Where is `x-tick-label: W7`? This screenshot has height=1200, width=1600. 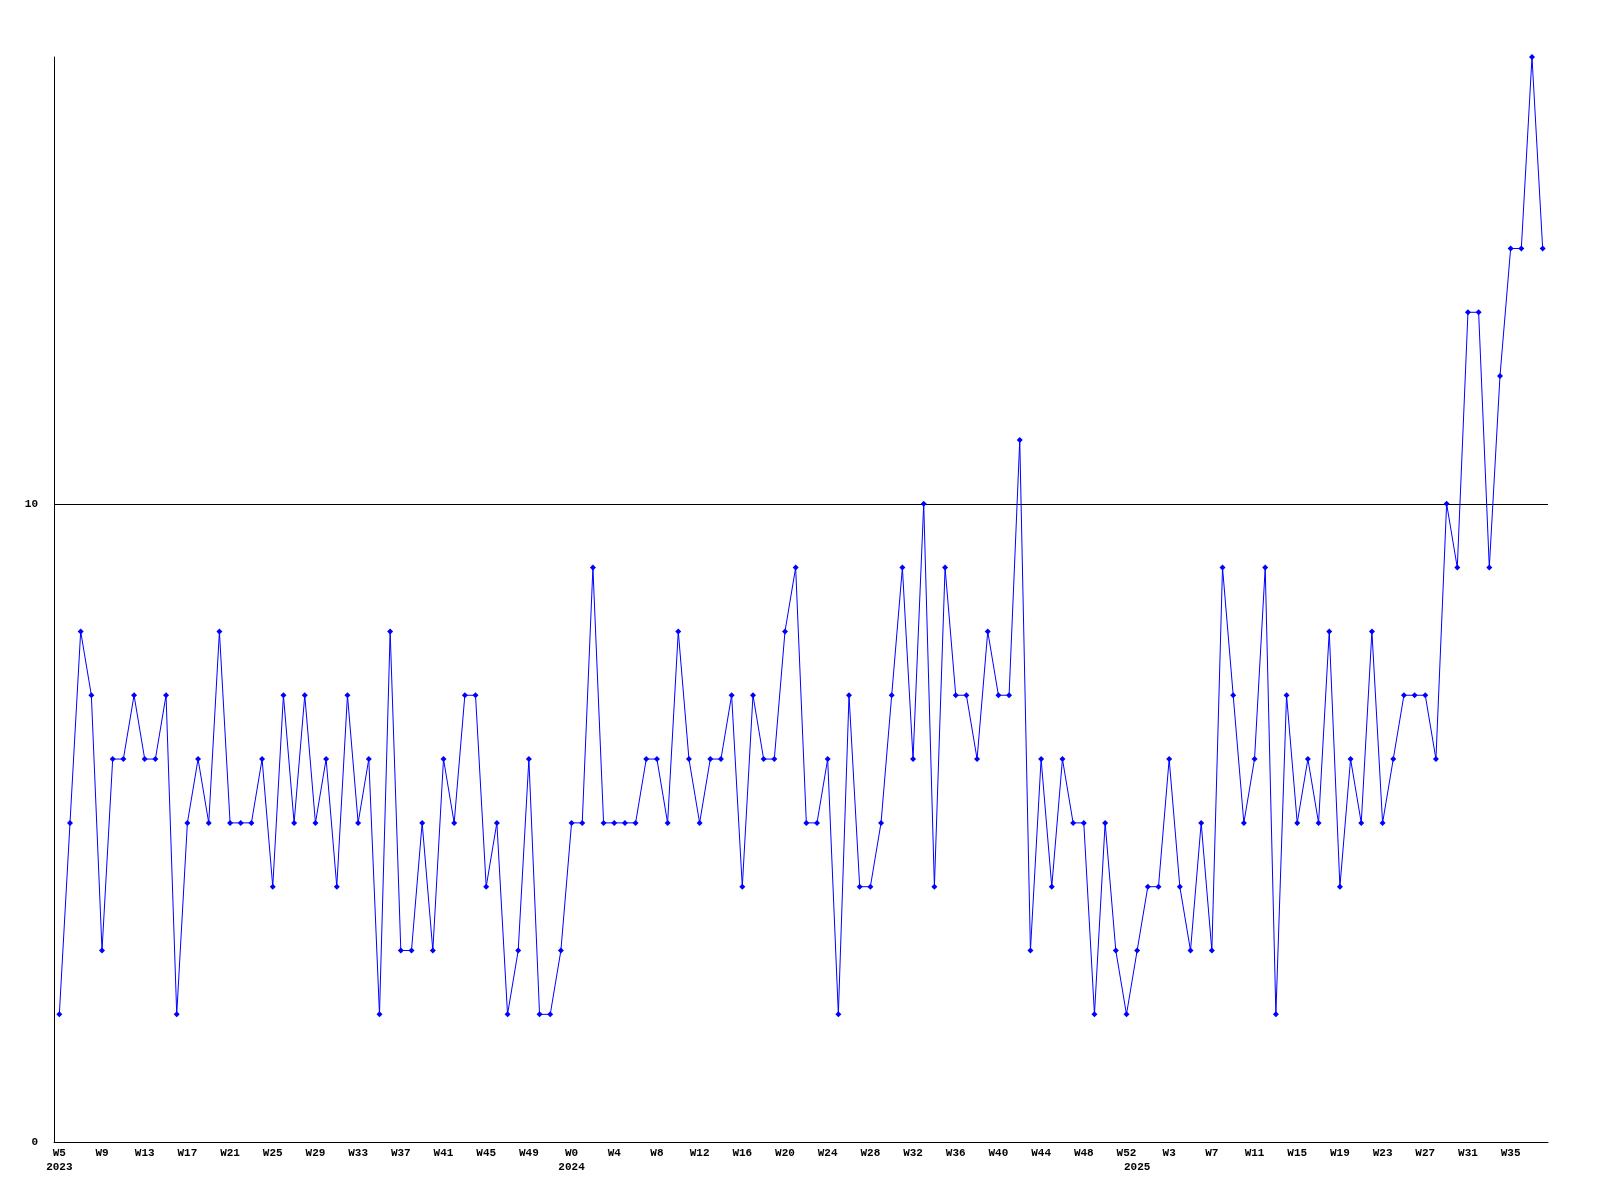
x-tick-label: W7 is located at coordinates (1212, 1153).